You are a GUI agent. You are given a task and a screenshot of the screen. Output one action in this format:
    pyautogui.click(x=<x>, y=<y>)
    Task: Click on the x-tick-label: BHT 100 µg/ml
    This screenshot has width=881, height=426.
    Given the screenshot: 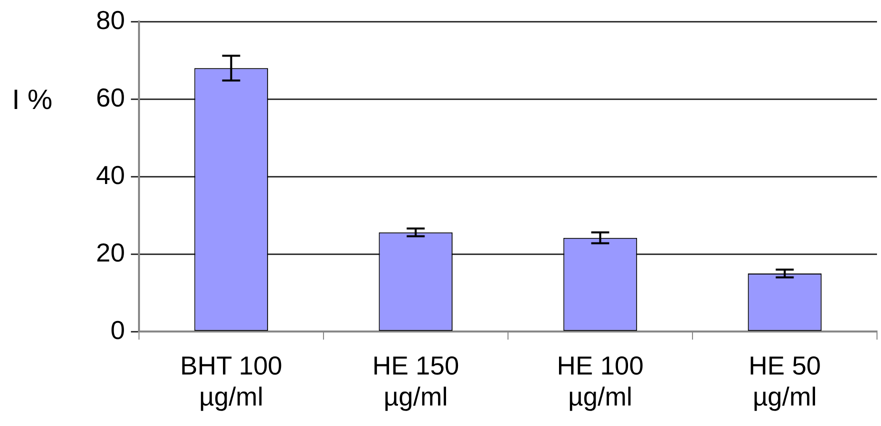 What is the action you would take?
    pyautogui.click(x=231, y=381)
    